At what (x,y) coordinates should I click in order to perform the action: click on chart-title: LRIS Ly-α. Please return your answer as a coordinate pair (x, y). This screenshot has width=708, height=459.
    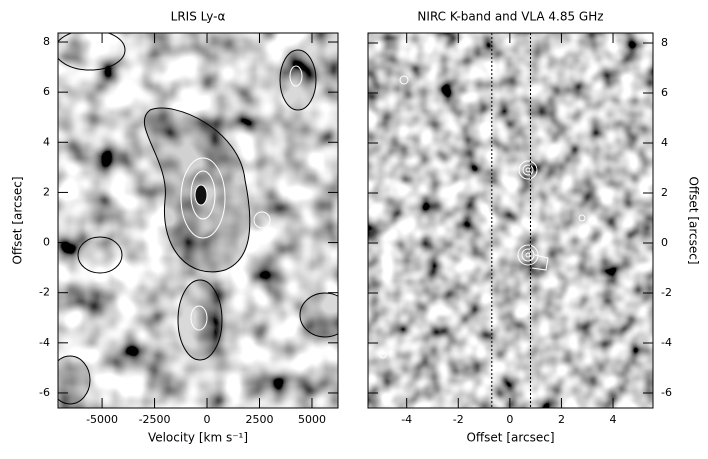
    Looking at the image, I should click on (198, 17).